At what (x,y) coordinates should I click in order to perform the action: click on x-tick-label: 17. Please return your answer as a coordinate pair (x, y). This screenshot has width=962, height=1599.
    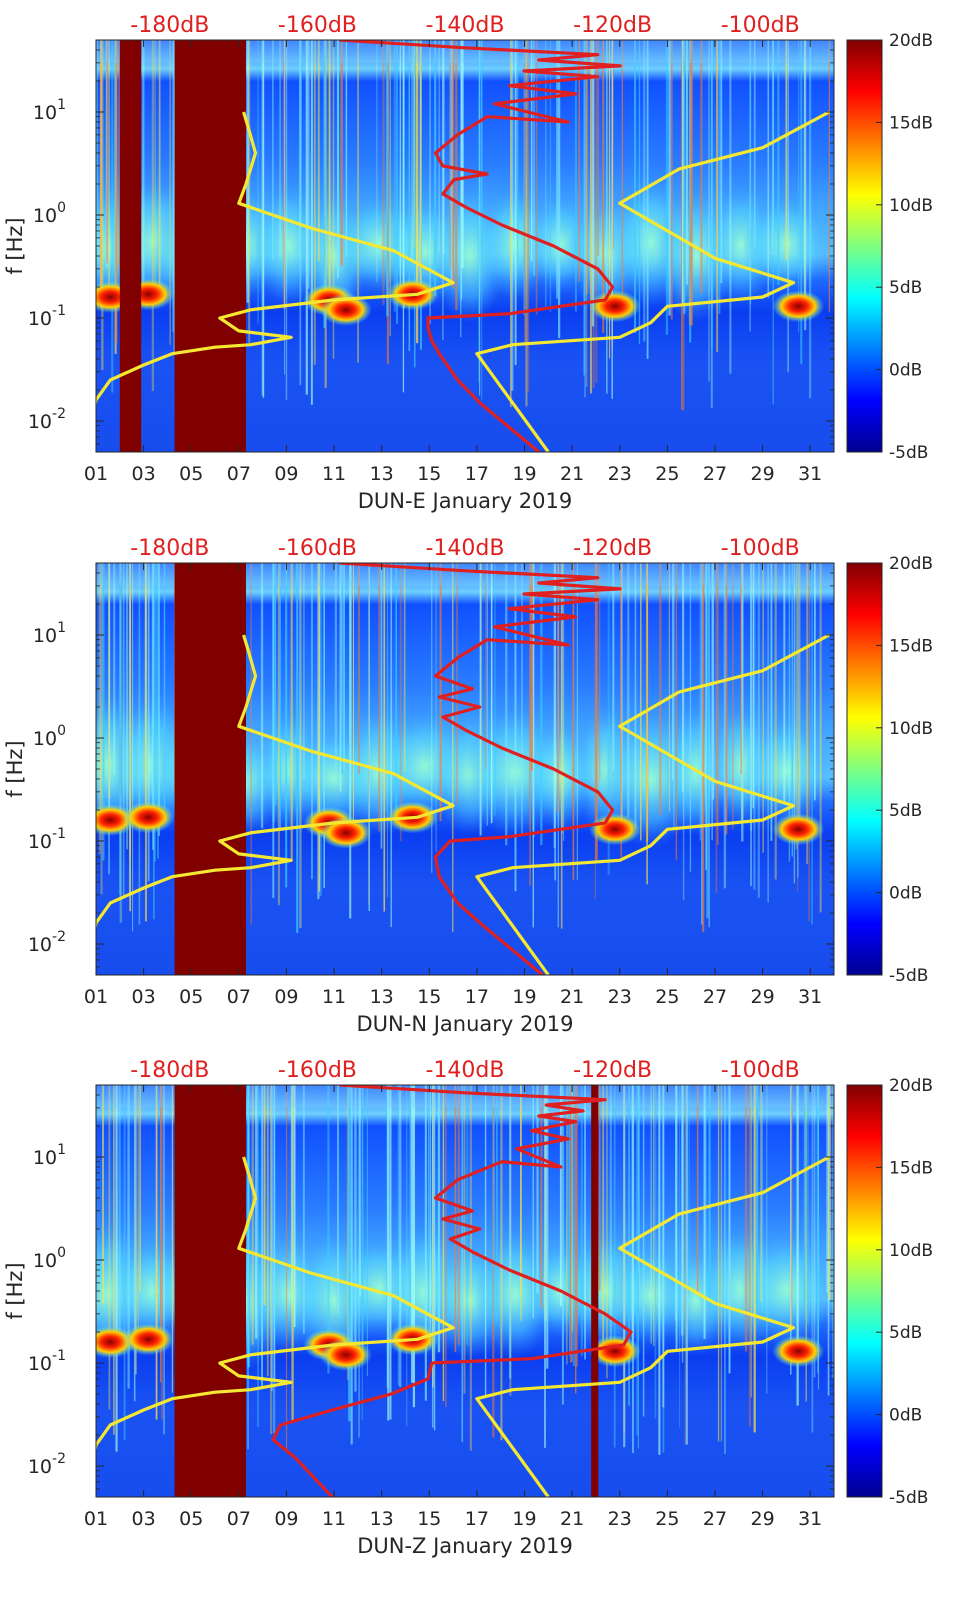
    Looking at the image, I should click on (477, 1519).